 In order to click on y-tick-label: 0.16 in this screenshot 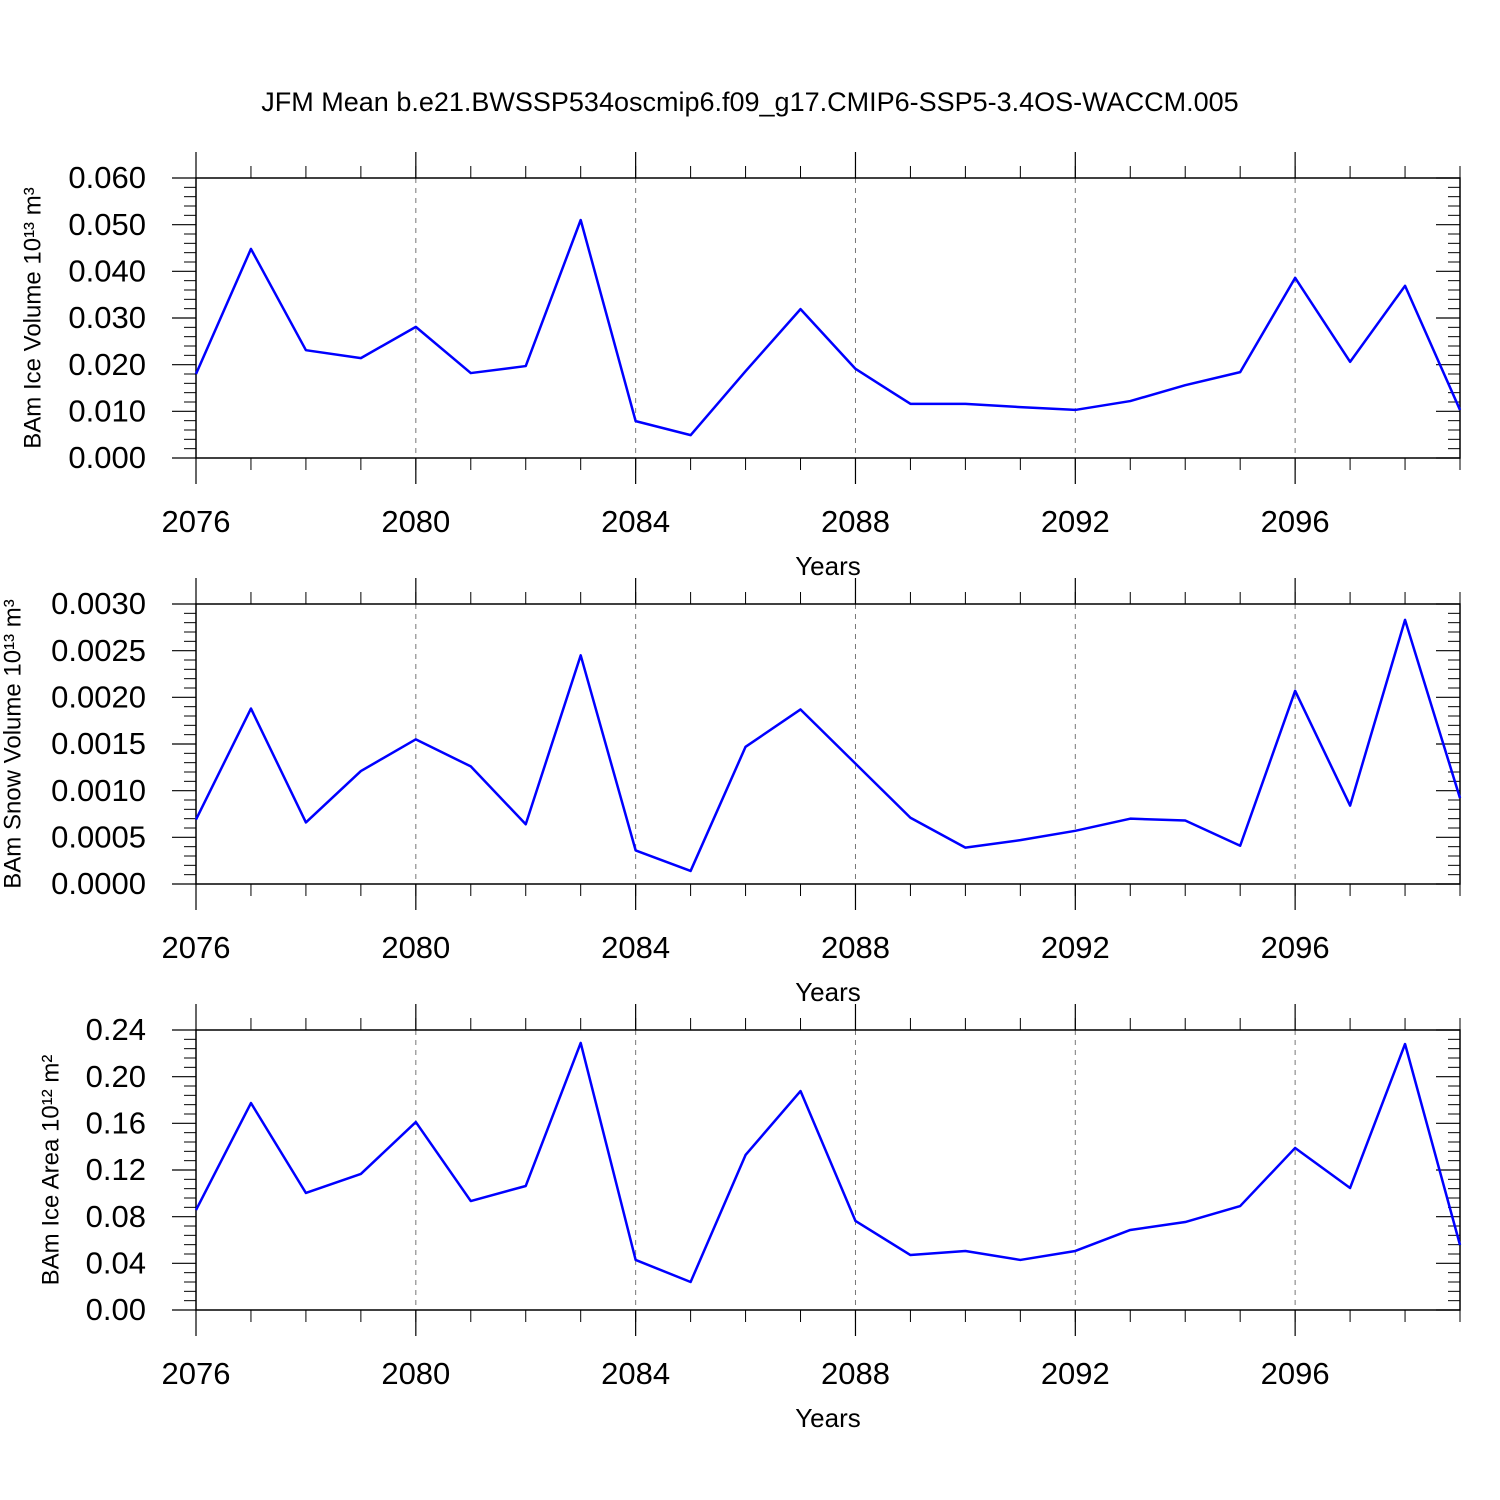, I will do `click(116, 1123)`.